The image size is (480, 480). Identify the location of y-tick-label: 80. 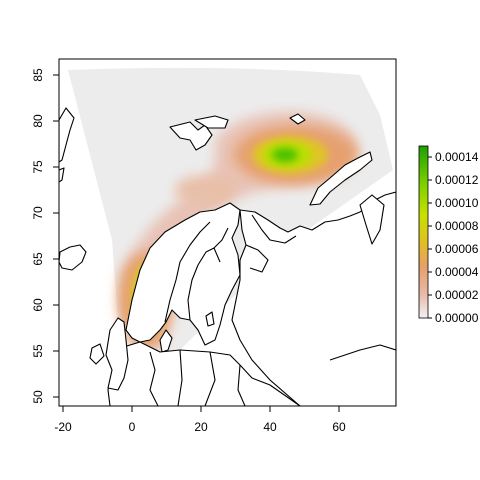
(38, 121).